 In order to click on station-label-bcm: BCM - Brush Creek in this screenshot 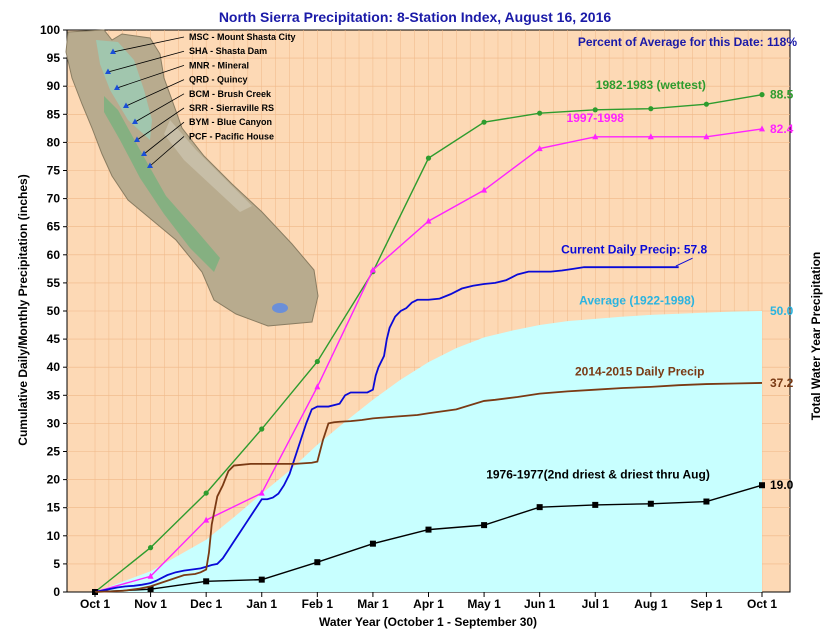, I will do `click(230, 94)`.